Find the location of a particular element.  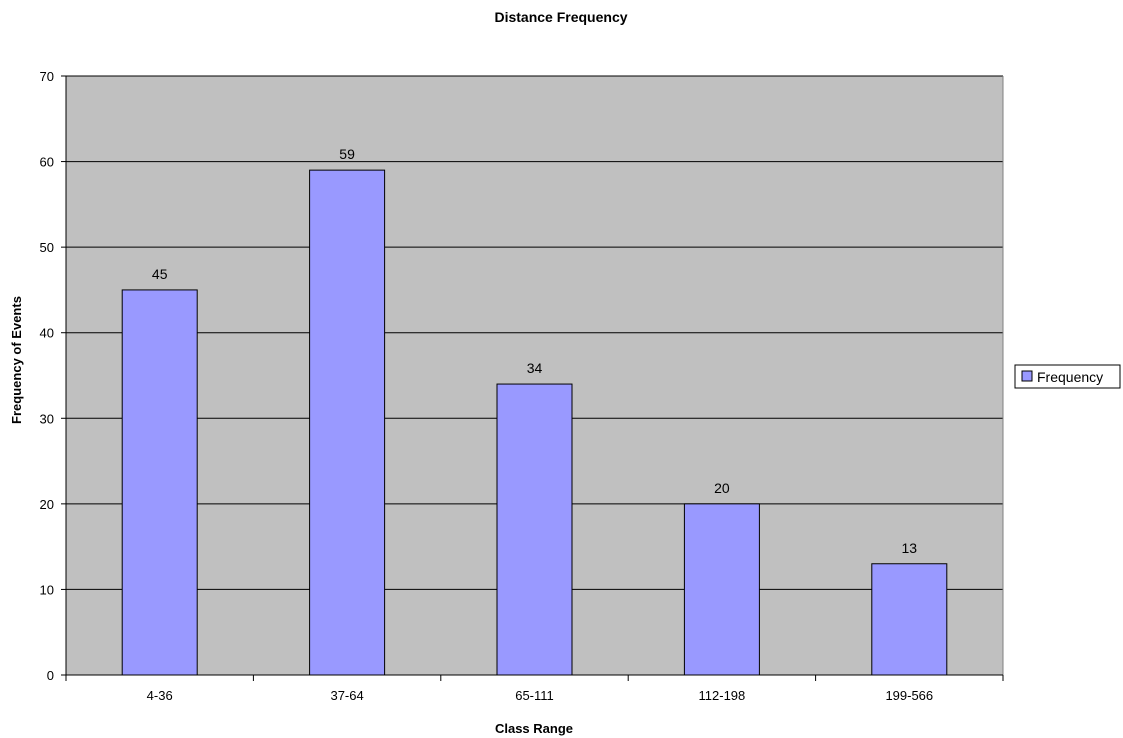

data-label: 45 is located at coordinates (160, 274).